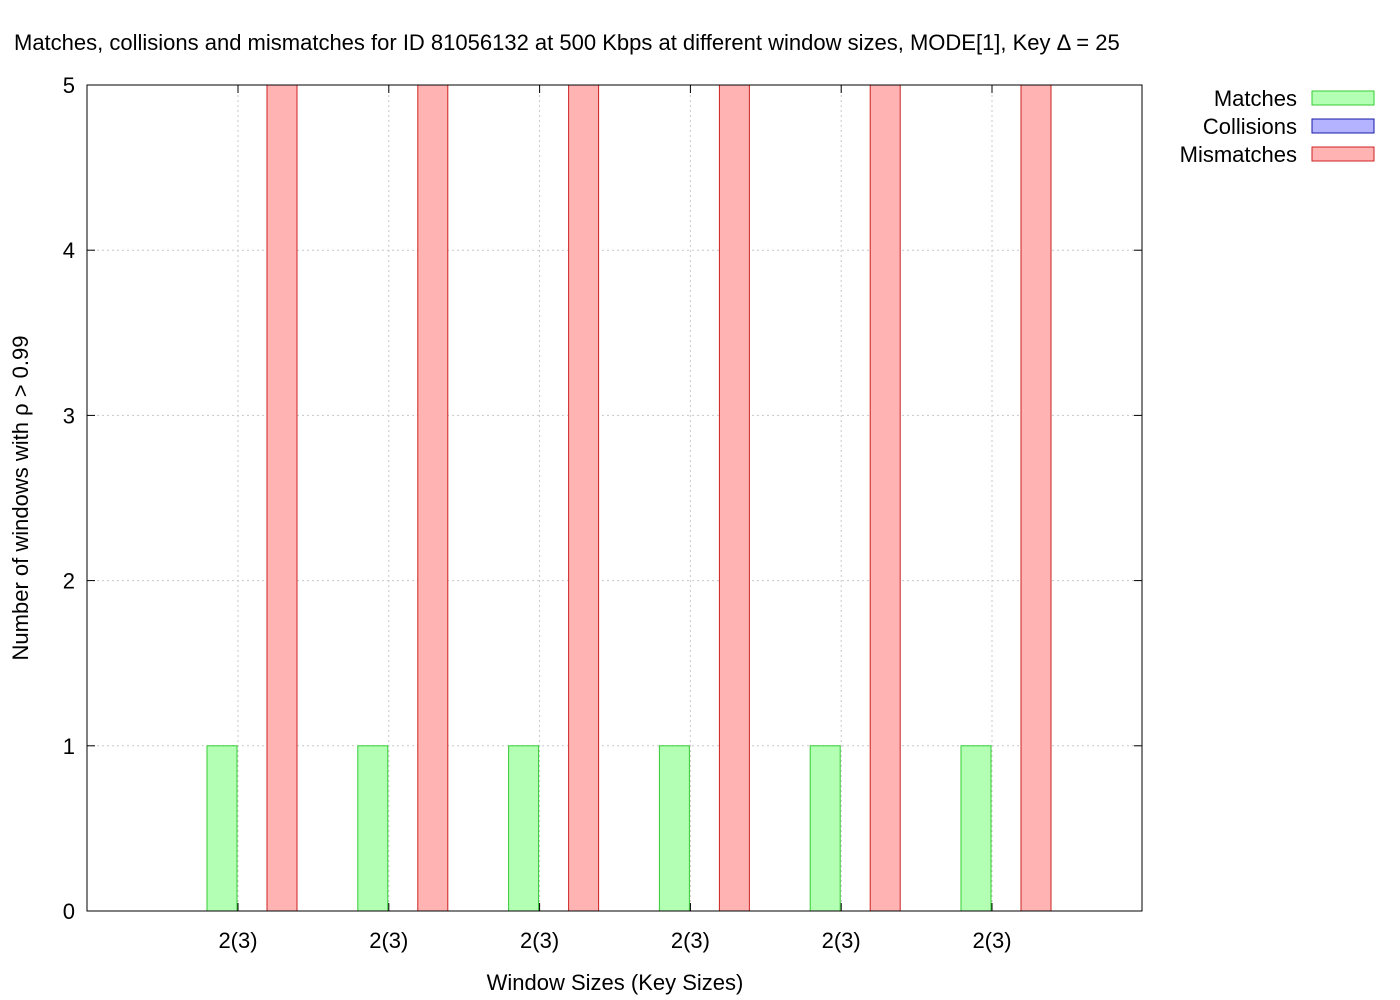 The image size is (1400, 1000). Describe the element at coordinates (69, 581) in the screenshot. I see `y-tick-label: 2` at that location.